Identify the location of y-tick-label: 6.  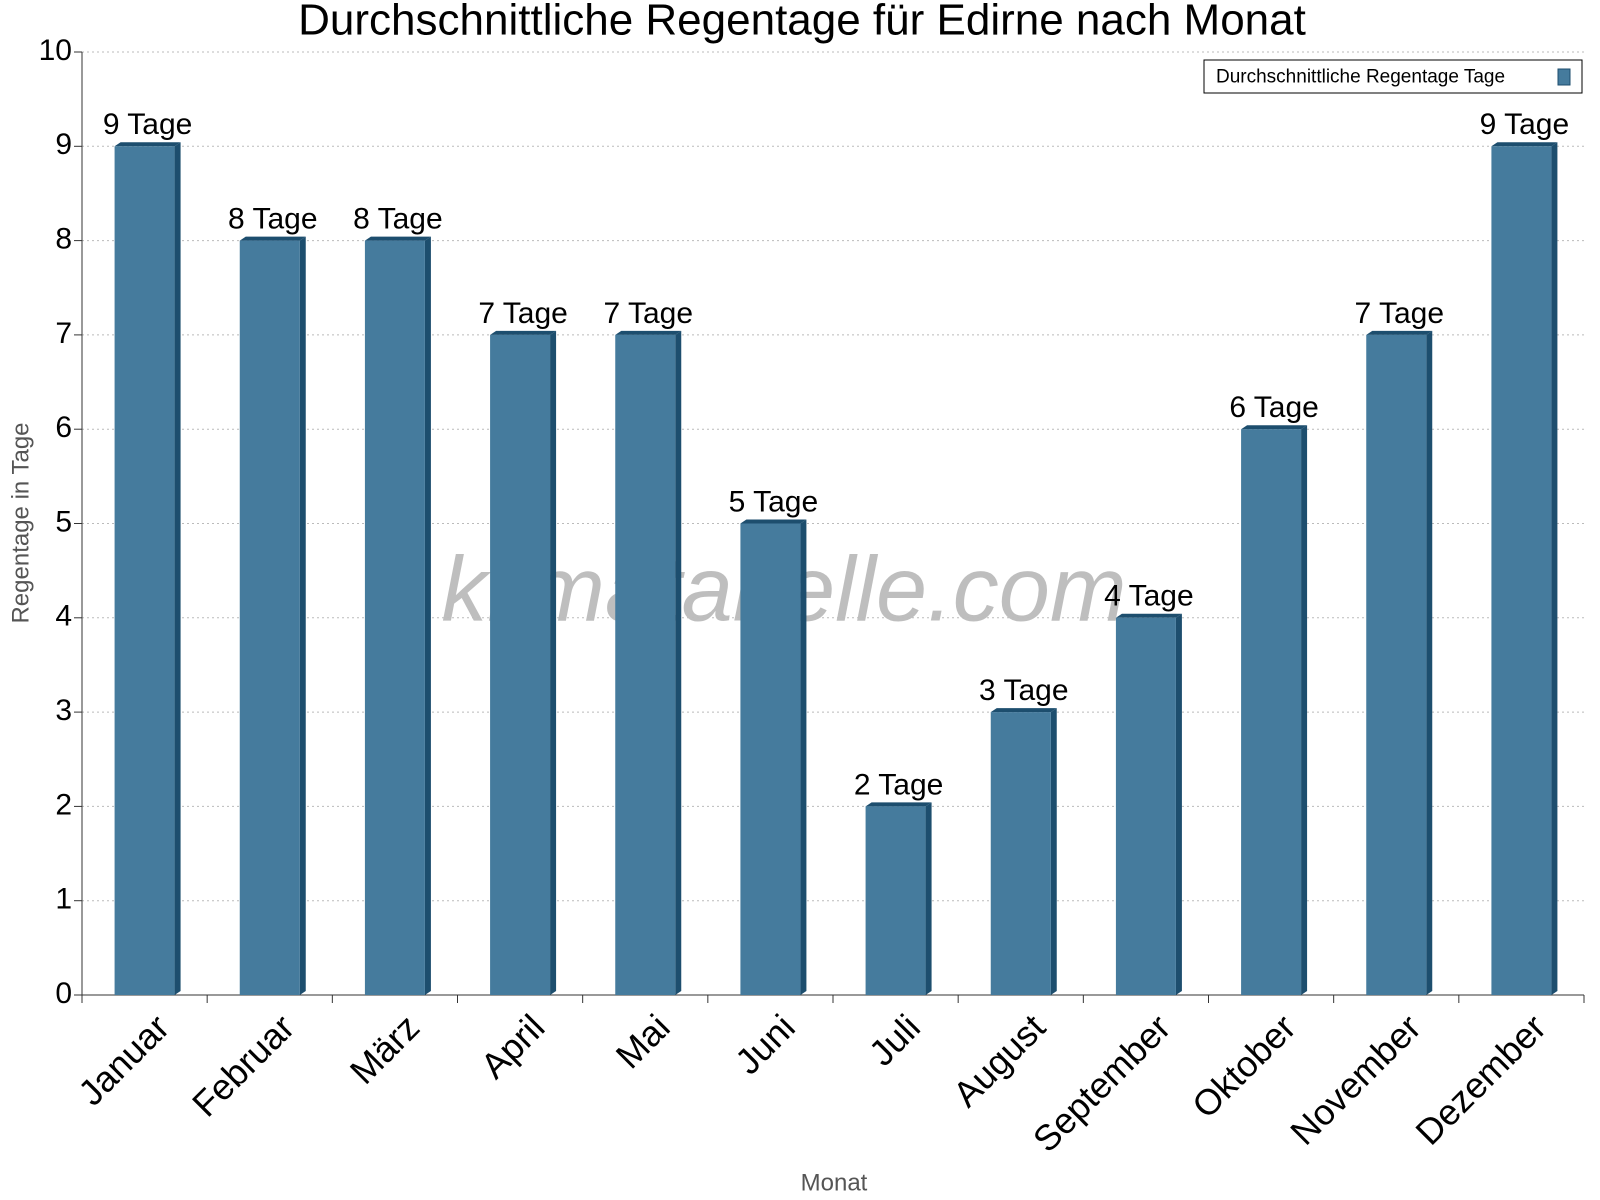
(63, 427).